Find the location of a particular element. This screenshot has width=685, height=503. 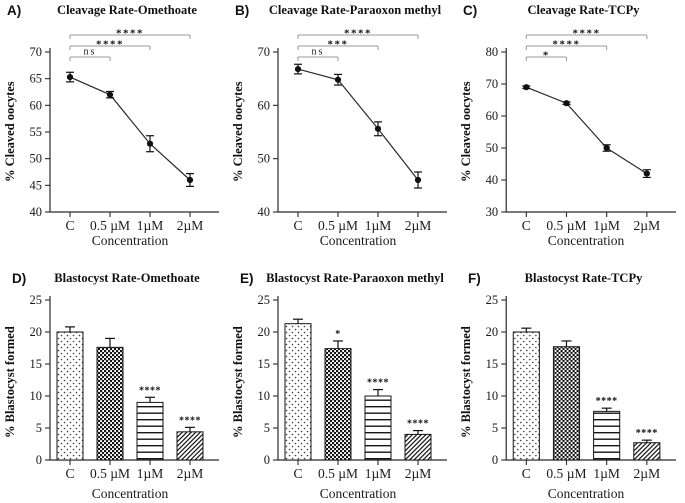

significance-label: *** is located at coordinates (338, 45).